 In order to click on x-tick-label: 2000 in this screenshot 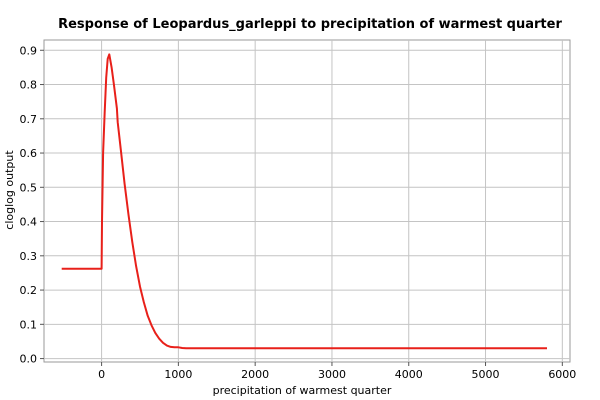, I will do `click(255, 374)`.